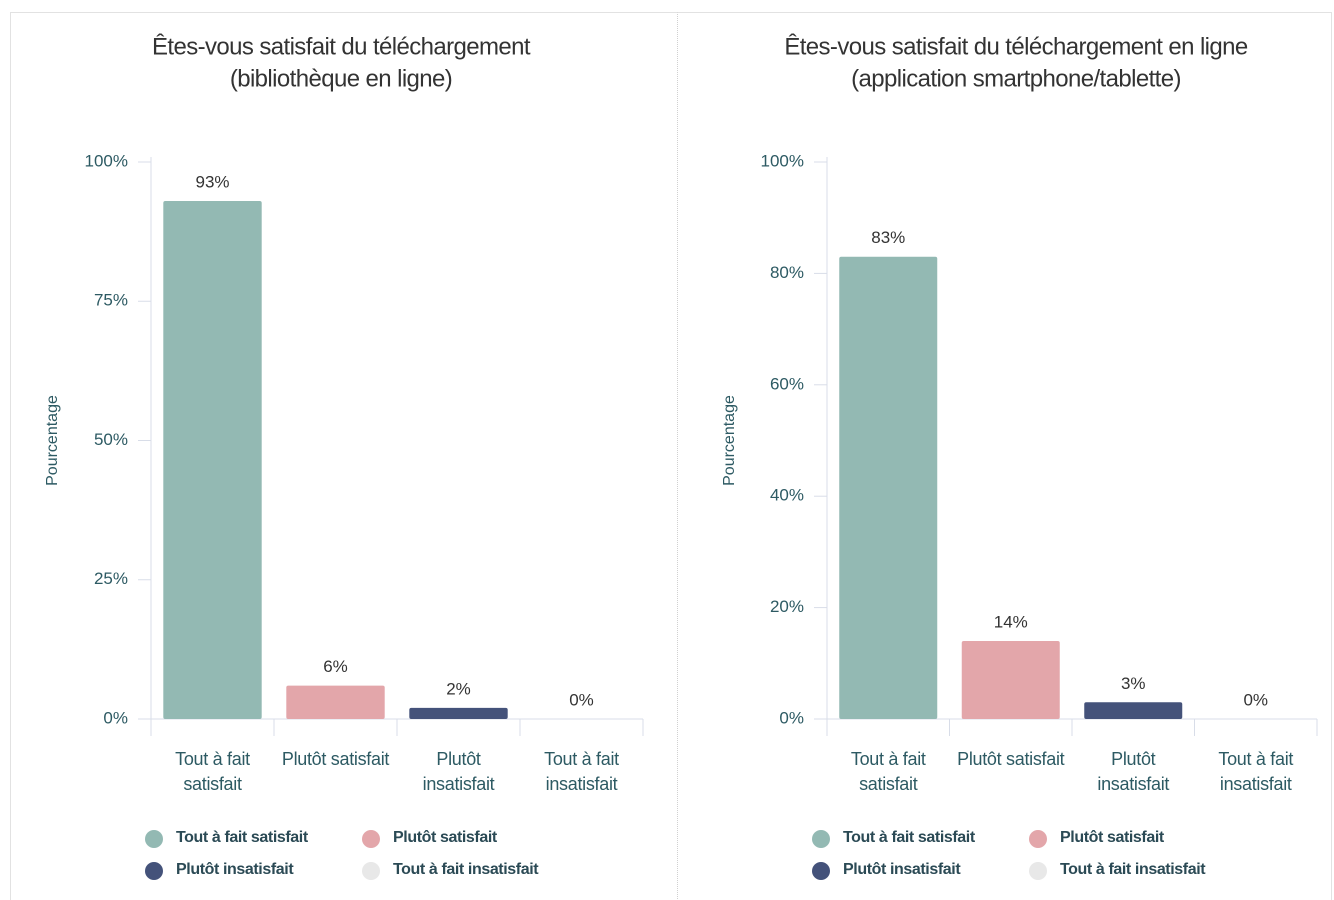 The width and height of the screenshot is (1334, 900). Describe the element at coordinates (111, 439) in the screenshot. I see `y-tick-label: 50%` at that location.